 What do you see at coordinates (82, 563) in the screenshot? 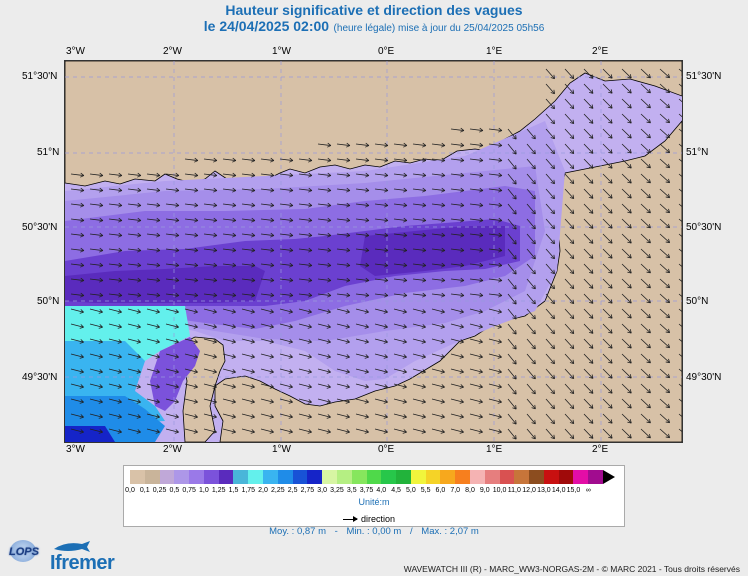
I see `ifremer-logo: Ifremer` at bounding box center [82, 563].